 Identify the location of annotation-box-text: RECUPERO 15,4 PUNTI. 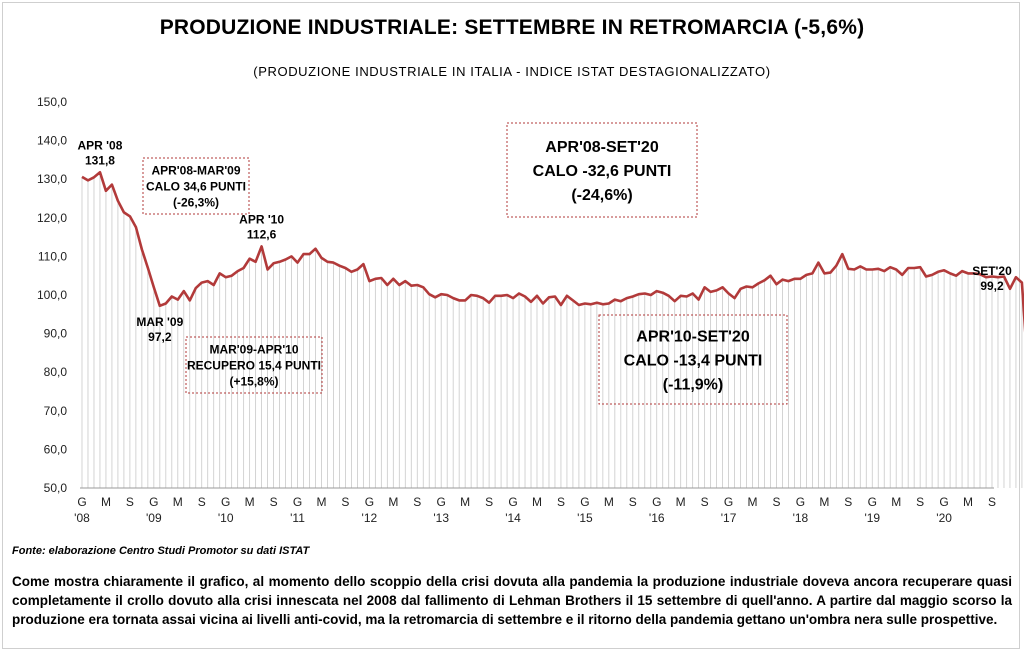
(254, 365).